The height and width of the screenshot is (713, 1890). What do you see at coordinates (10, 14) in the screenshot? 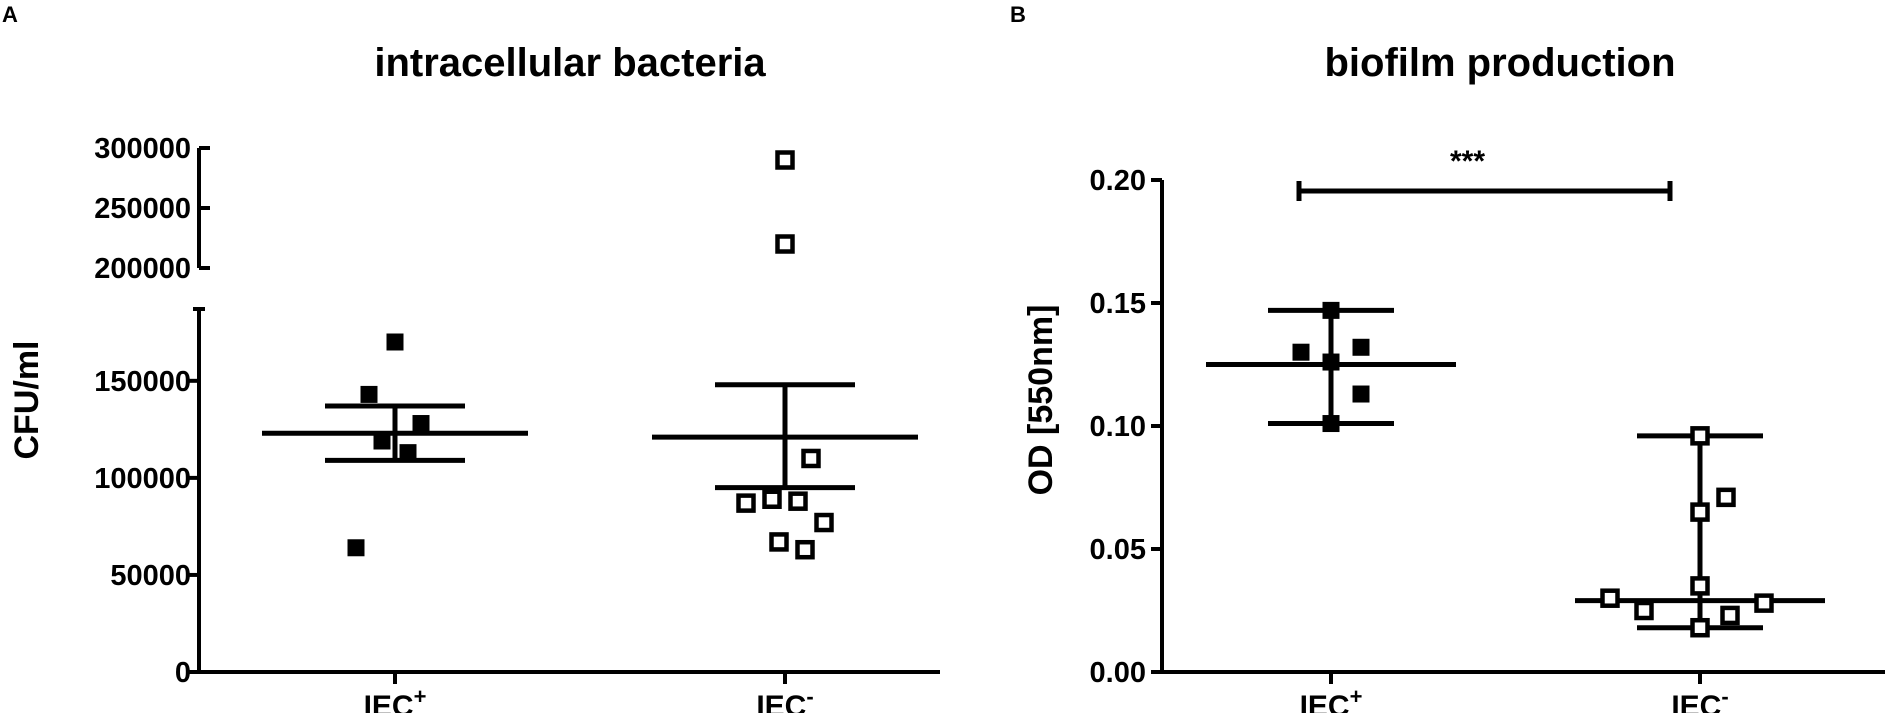
I see `panel-a-label: A` at bounding box center [10, 14].